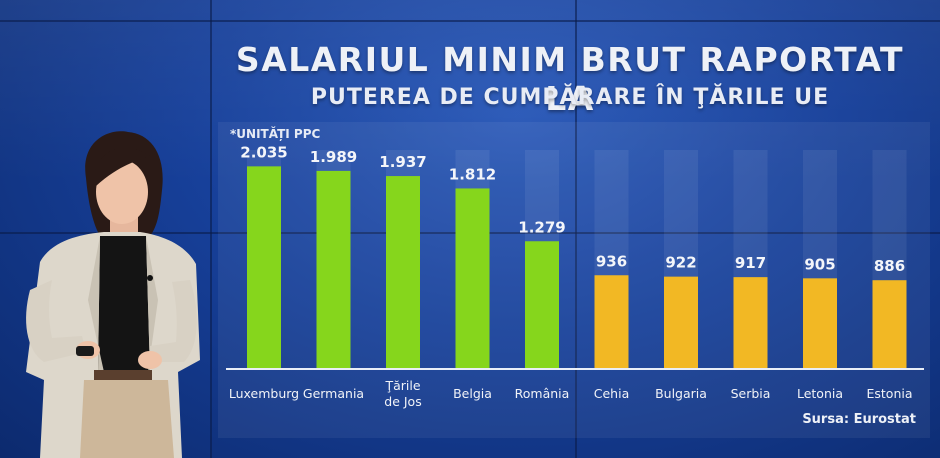 The image size is (940, 458). I want to click on category-label: Belgia, so click(472, 393).